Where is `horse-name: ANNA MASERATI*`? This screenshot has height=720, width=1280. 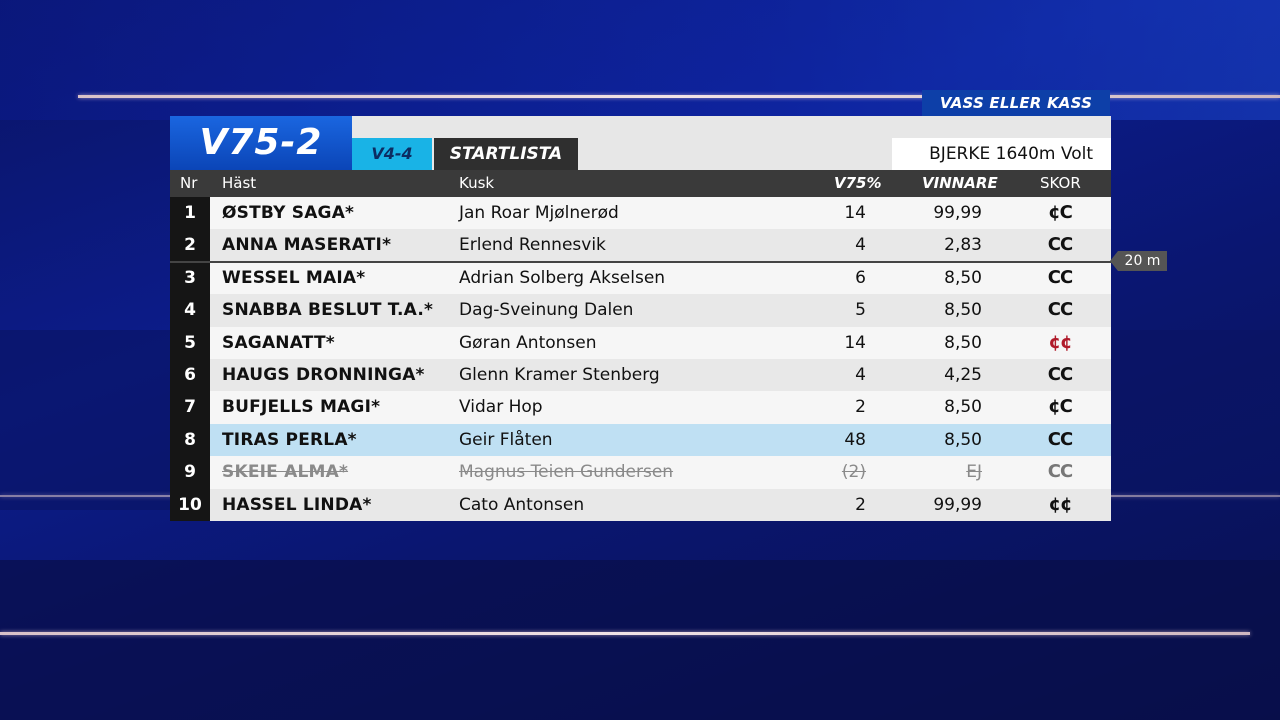 horse-name: ANNA MASERATI* is located at coordinates (307, 245).